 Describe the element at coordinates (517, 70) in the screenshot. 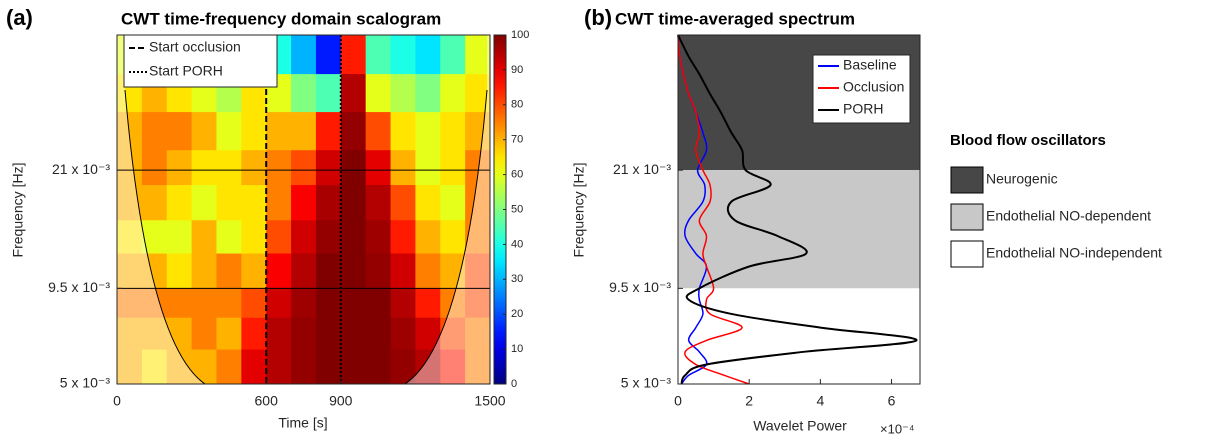

I see `colorbar-tick-label: 90` at that location.